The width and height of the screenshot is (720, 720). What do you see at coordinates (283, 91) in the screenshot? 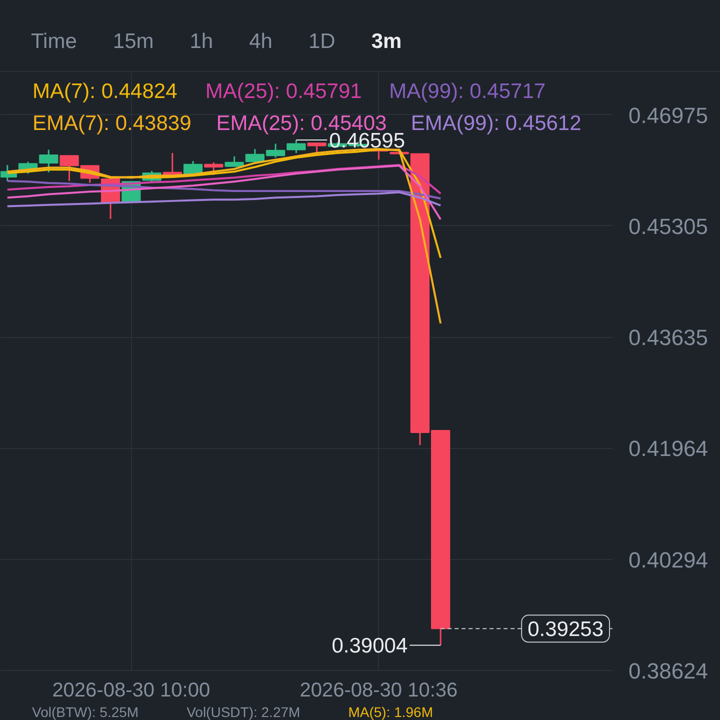
I see `text: MA(25): 0.45791` at bounding box center [283, 91].